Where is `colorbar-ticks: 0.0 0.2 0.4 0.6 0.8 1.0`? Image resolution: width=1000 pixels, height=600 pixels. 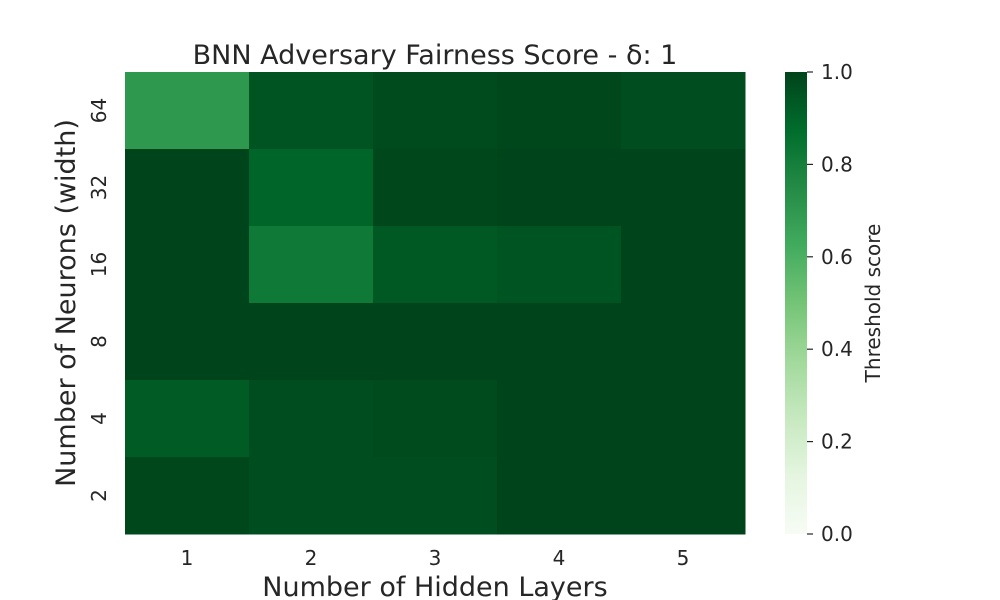
colorbar-ticks: 0.0 0.2 0.4 0.6 0.8 1.0 is located at coordinates (830, 303).